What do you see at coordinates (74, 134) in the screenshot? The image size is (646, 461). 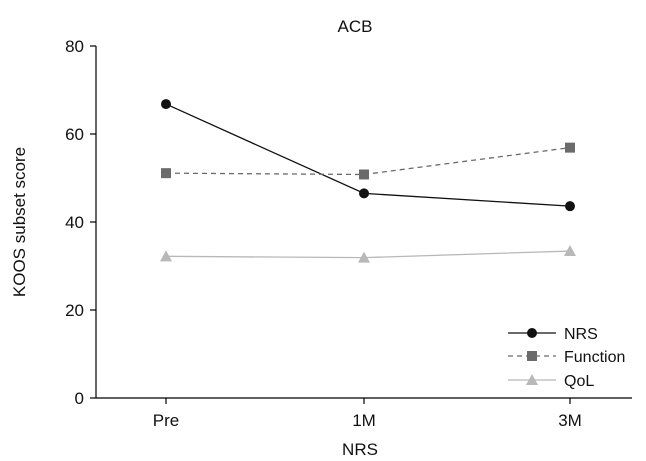 I see `y-tick-label: 60` at bounding box center [74, 134].